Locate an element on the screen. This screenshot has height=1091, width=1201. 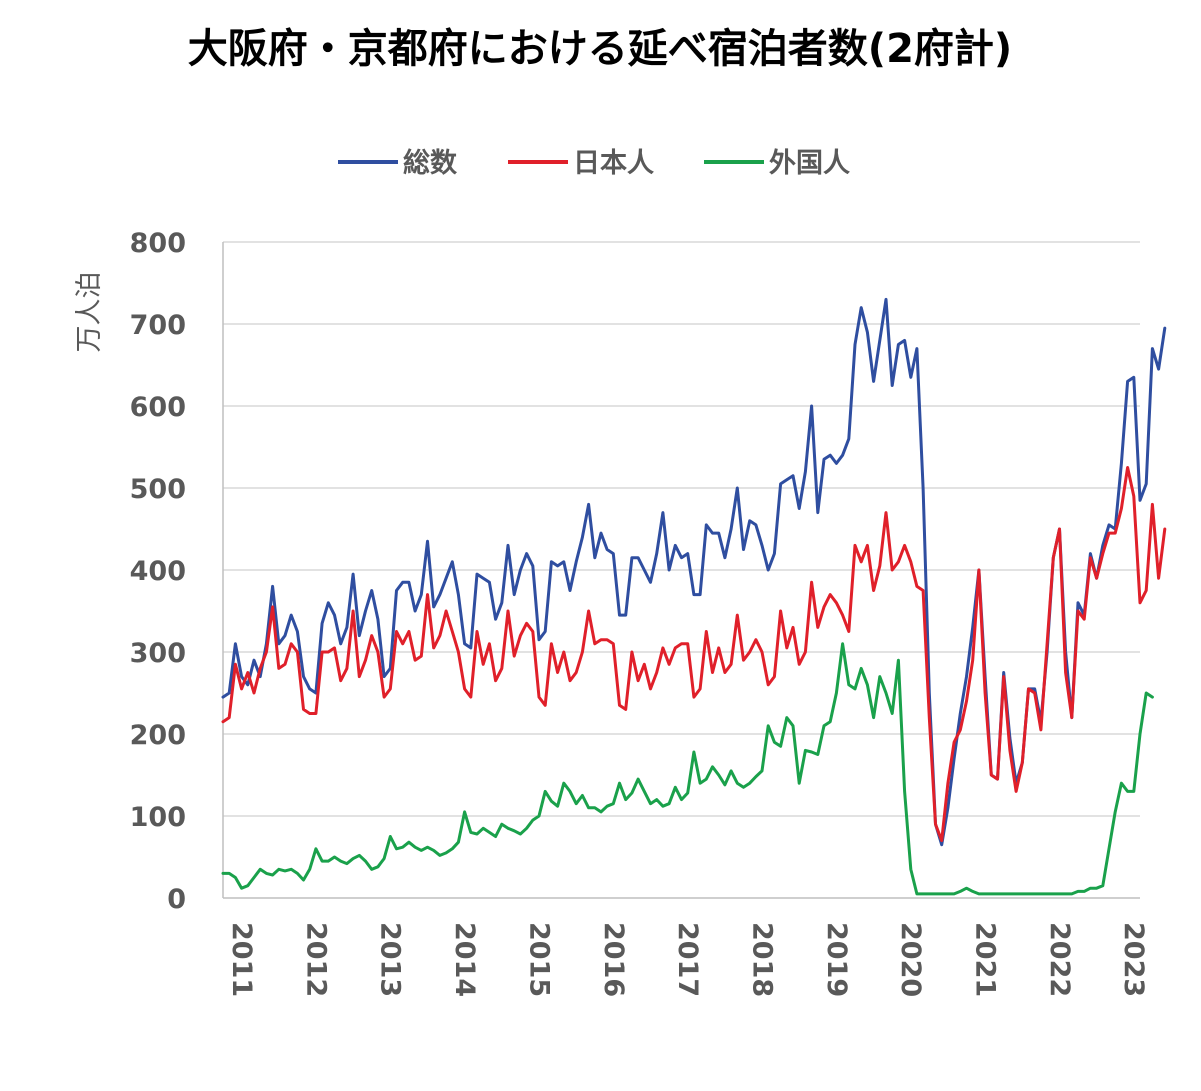
x-tick-label: 2016 is located at coordinates (613, 959).